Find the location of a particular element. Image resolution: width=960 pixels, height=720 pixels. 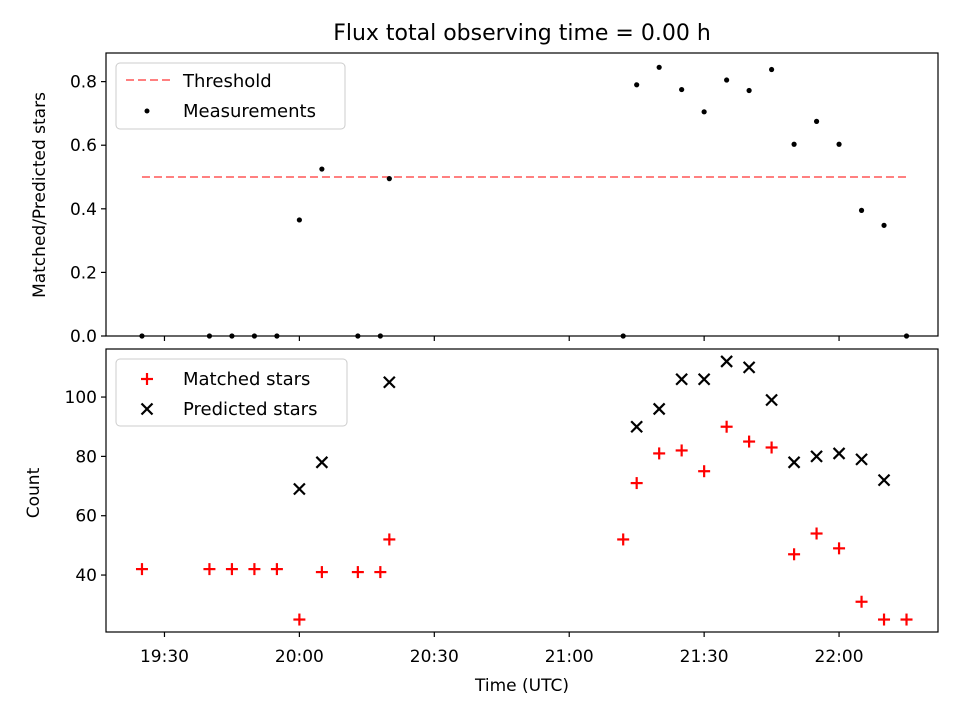

x-axis-label: Time (UTC) is located at coordinates (521, 686).